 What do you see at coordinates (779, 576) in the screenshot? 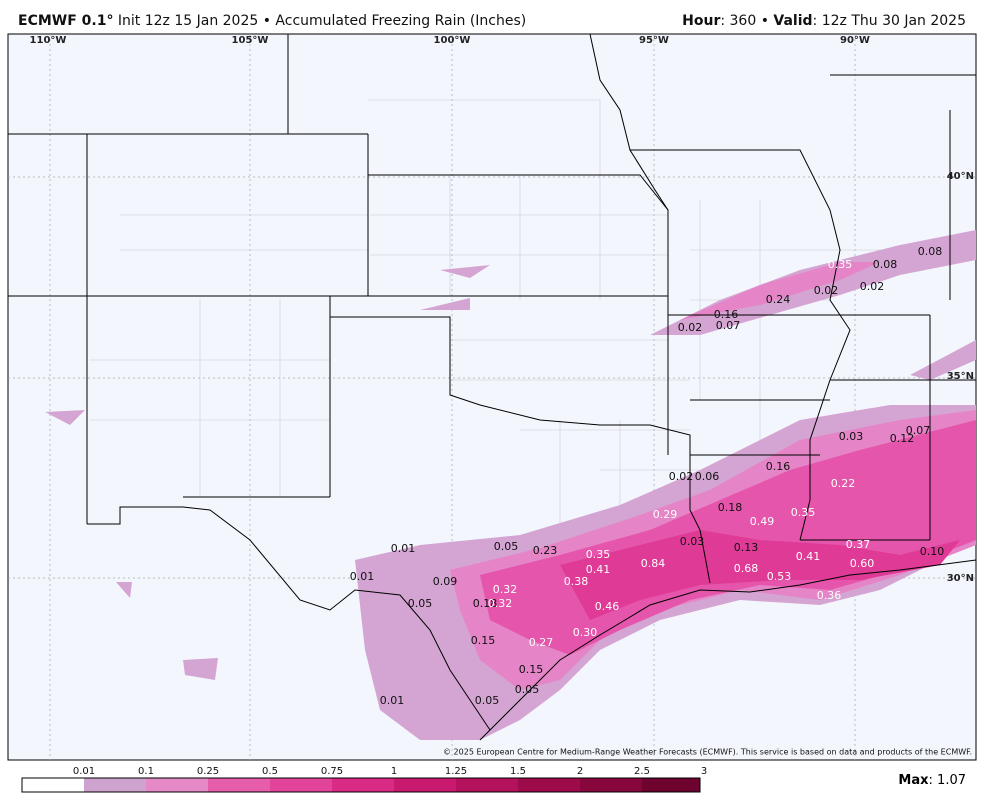
I see `point-value: 0.53` at bounding box center [779, 576].